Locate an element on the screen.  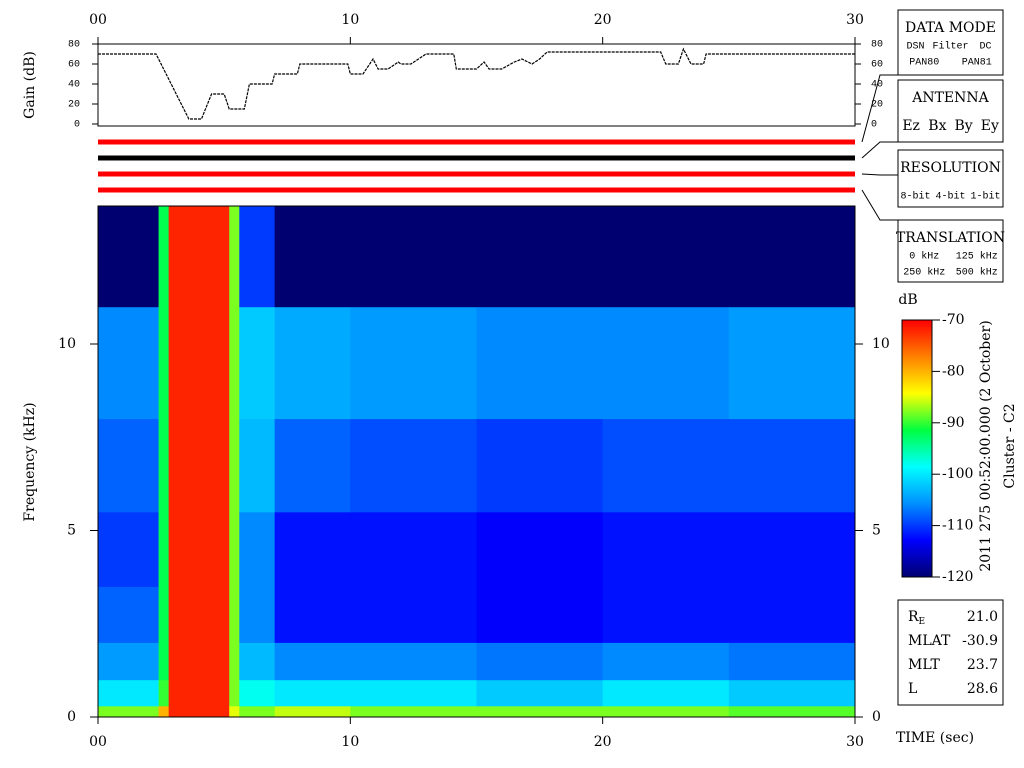
colorbar-label: dB is located at coordinates (907, 300).